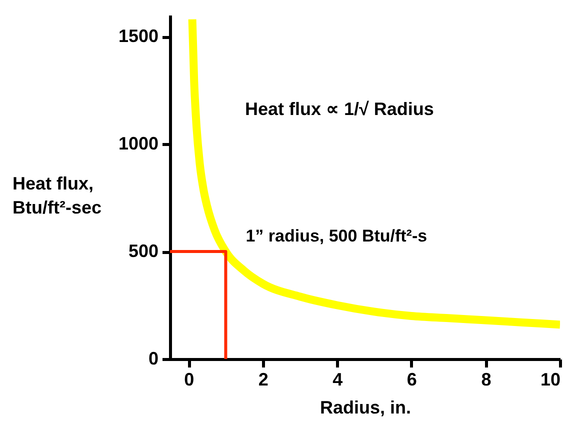 Image resolution: width=576 pixels, height=424 pixels. Describe the element at coordinates (339, 109) in the screenshot. I see `annotation: Heat flux ∝ 1/√ Radius` at that location.